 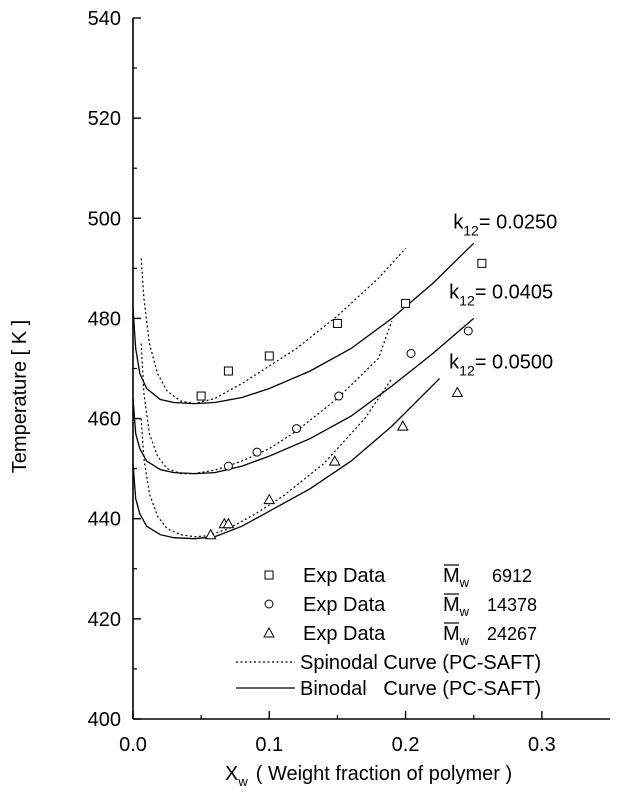 I want to click on y-tick-label: 520, so click(x=104, y=119).